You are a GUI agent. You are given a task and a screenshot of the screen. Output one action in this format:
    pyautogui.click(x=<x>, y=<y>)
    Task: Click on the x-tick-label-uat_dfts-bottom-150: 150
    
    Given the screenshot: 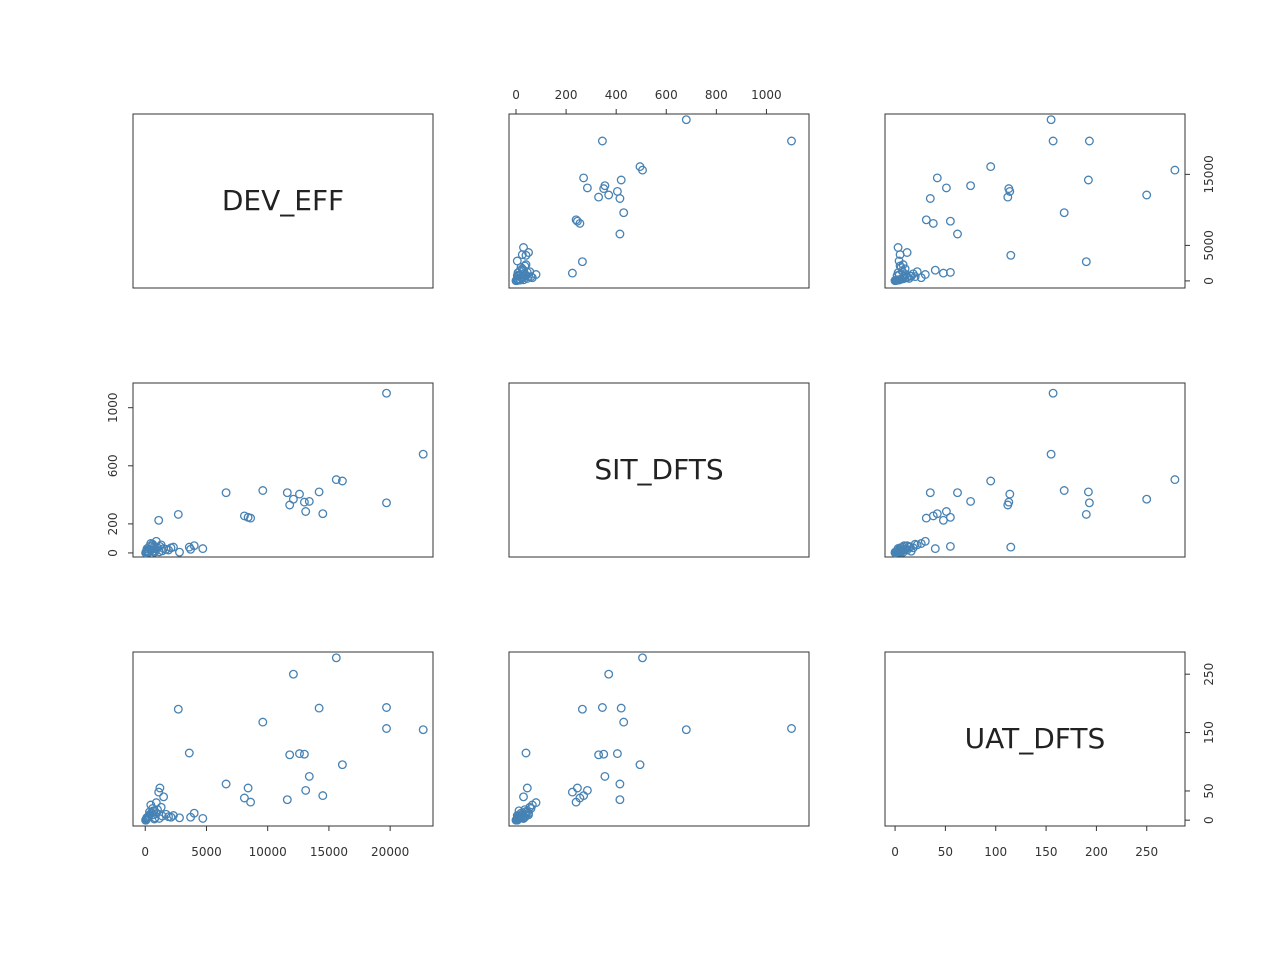 What is the action you would take?
    pyautogui.click(x=1046, y=852)
    